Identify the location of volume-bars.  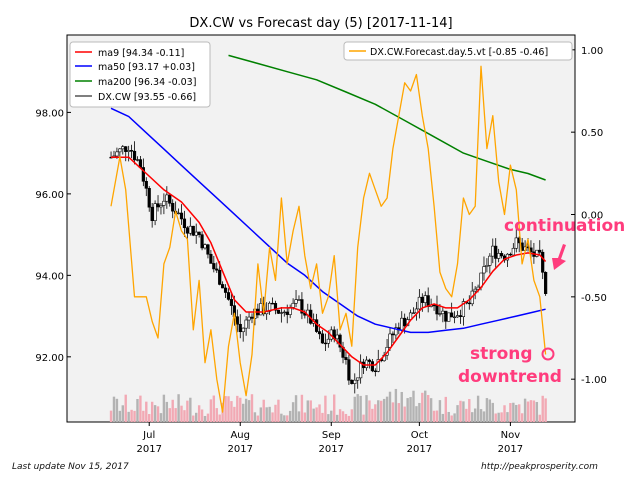
(328, 405).